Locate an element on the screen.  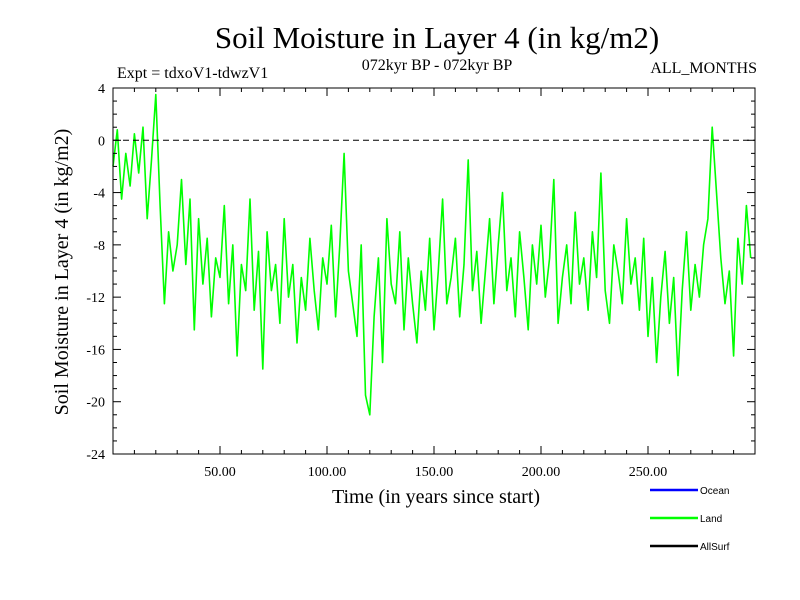
y-tick-label: -4 is located at coordinates (99, 194).